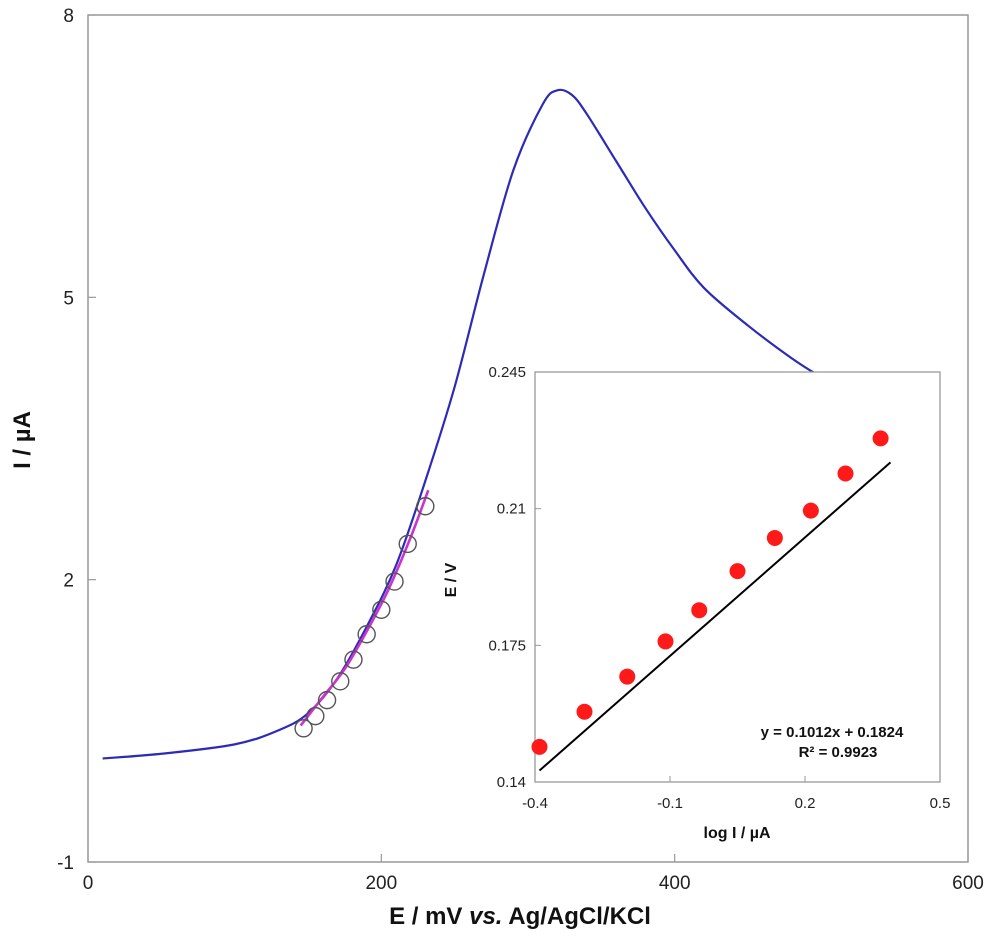  What do you see at coordinates (511, 782) in the screenshot?
I see `inset-y-tick-label: 0.14` at bounding box center [511, 782].